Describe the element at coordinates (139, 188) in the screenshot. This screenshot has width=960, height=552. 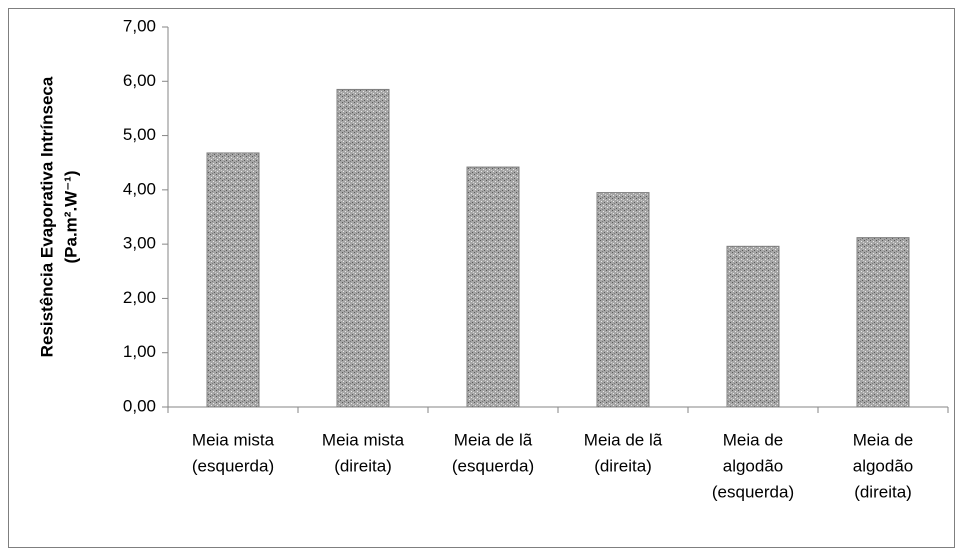
I see `y-tick-label: 4,00` at that location.